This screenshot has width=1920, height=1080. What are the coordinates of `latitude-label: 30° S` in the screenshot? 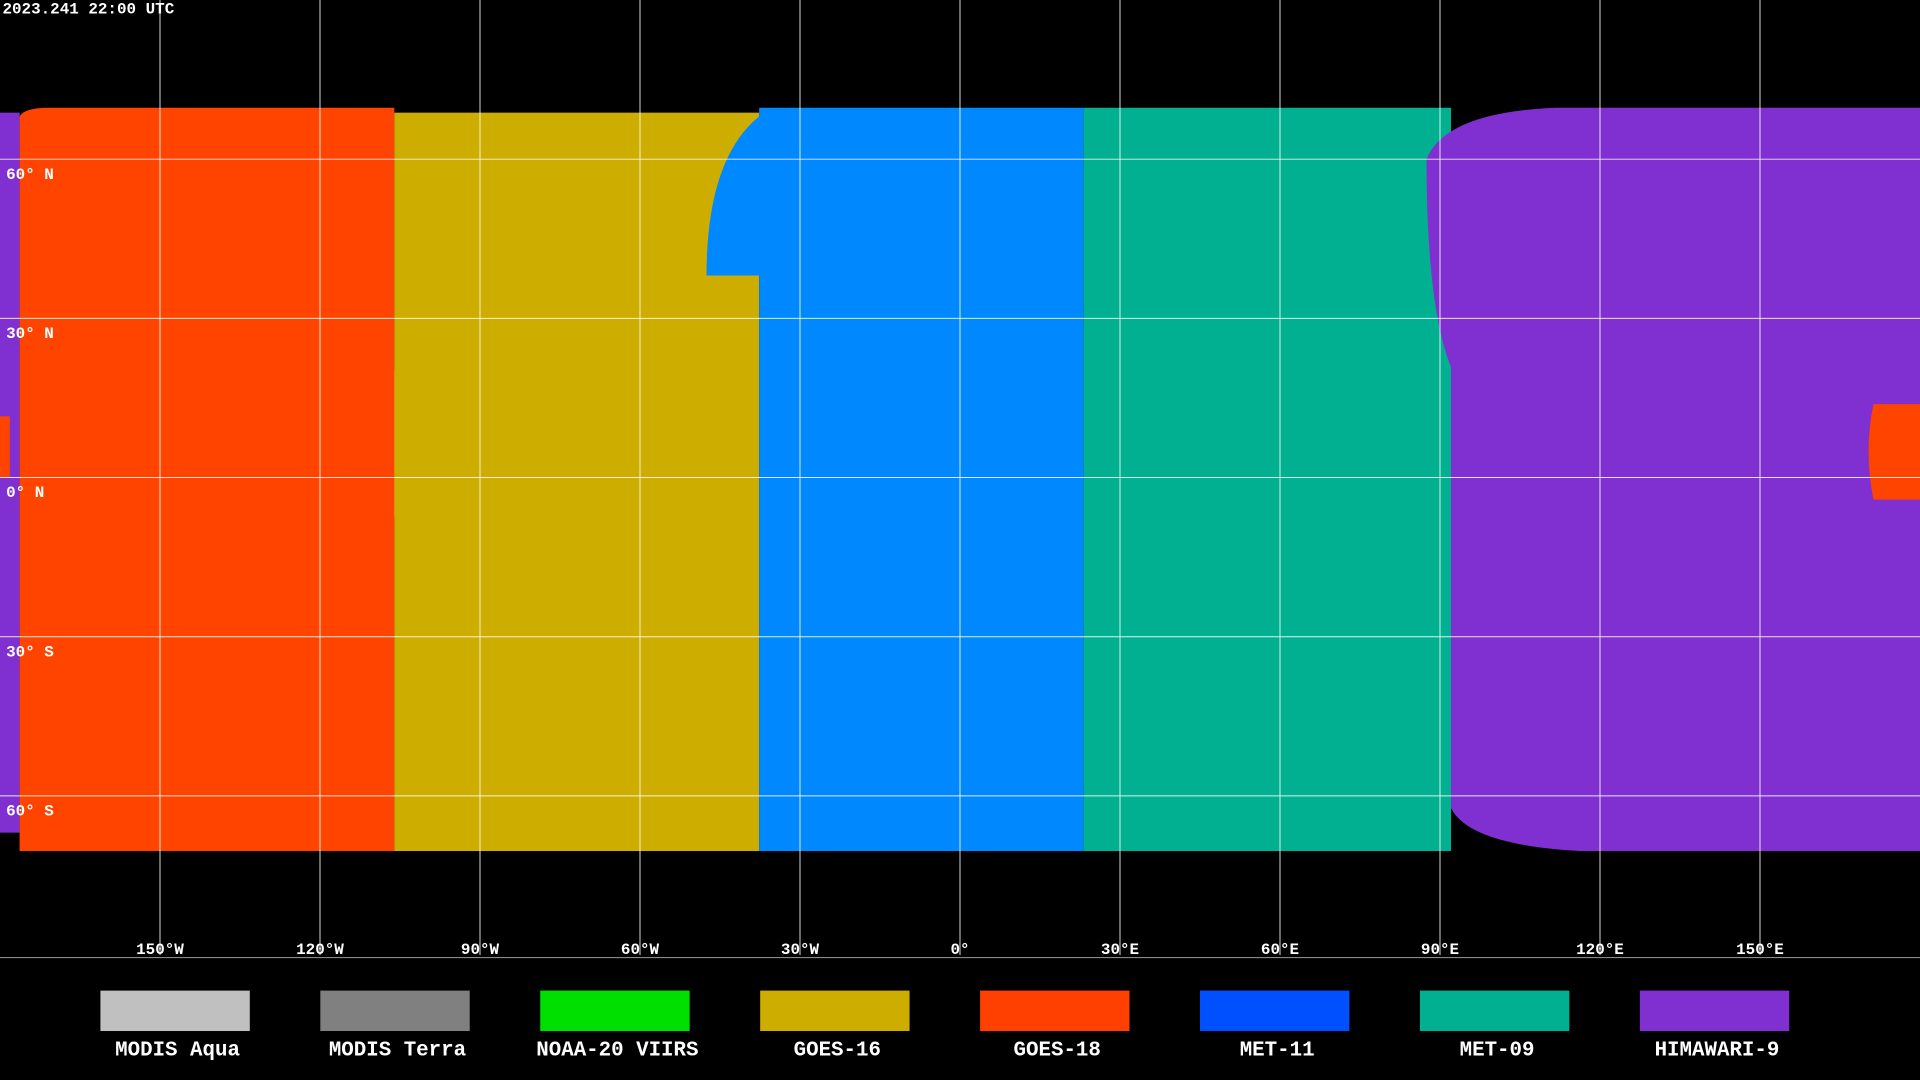 It's located at (30, 652).